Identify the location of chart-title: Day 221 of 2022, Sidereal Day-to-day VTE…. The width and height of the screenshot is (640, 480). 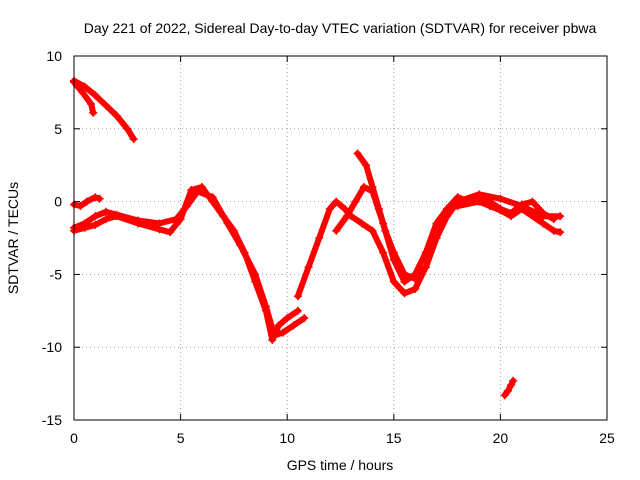
(340, 28).